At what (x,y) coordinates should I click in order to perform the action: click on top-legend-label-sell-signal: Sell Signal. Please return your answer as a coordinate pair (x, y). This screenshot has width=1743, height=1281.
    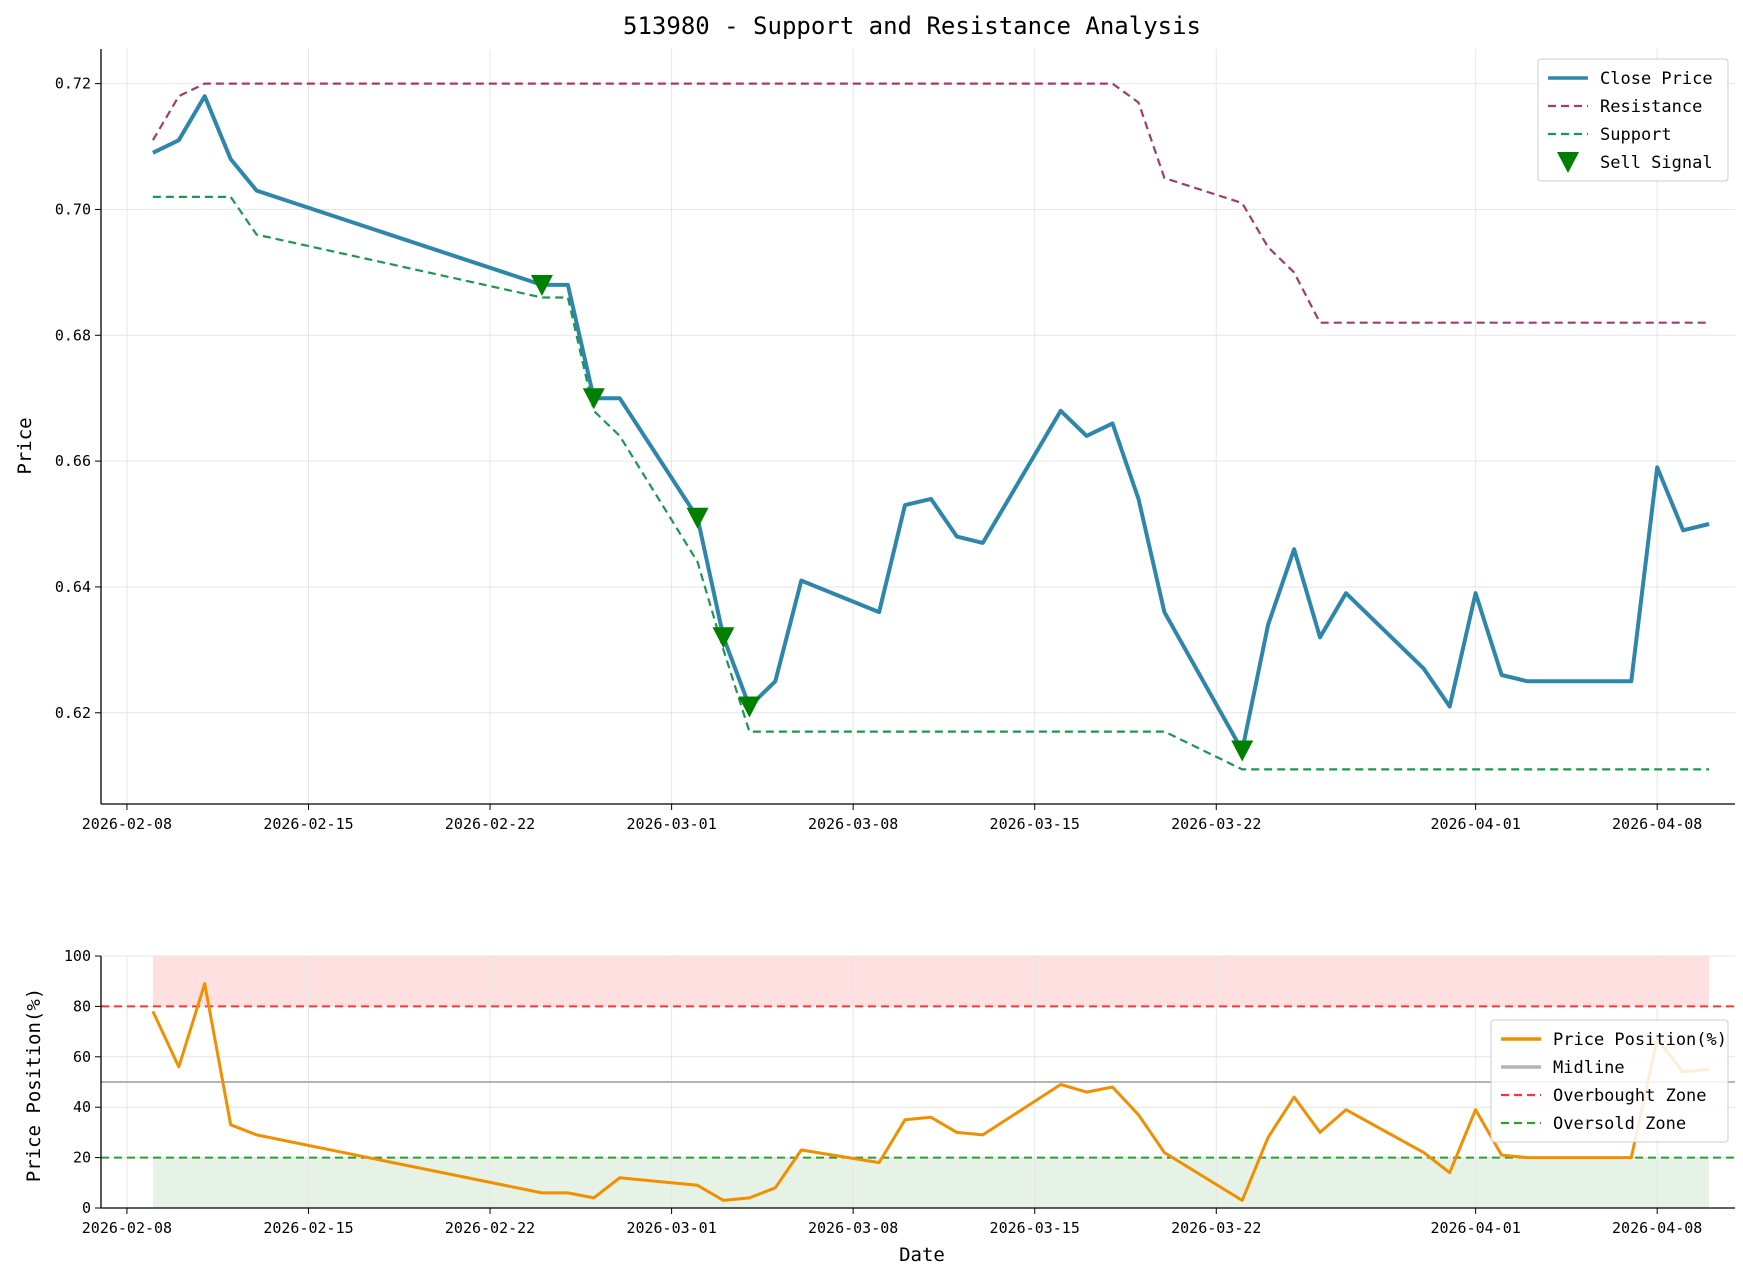
    Looking at the image, I should click on (1656, 163).